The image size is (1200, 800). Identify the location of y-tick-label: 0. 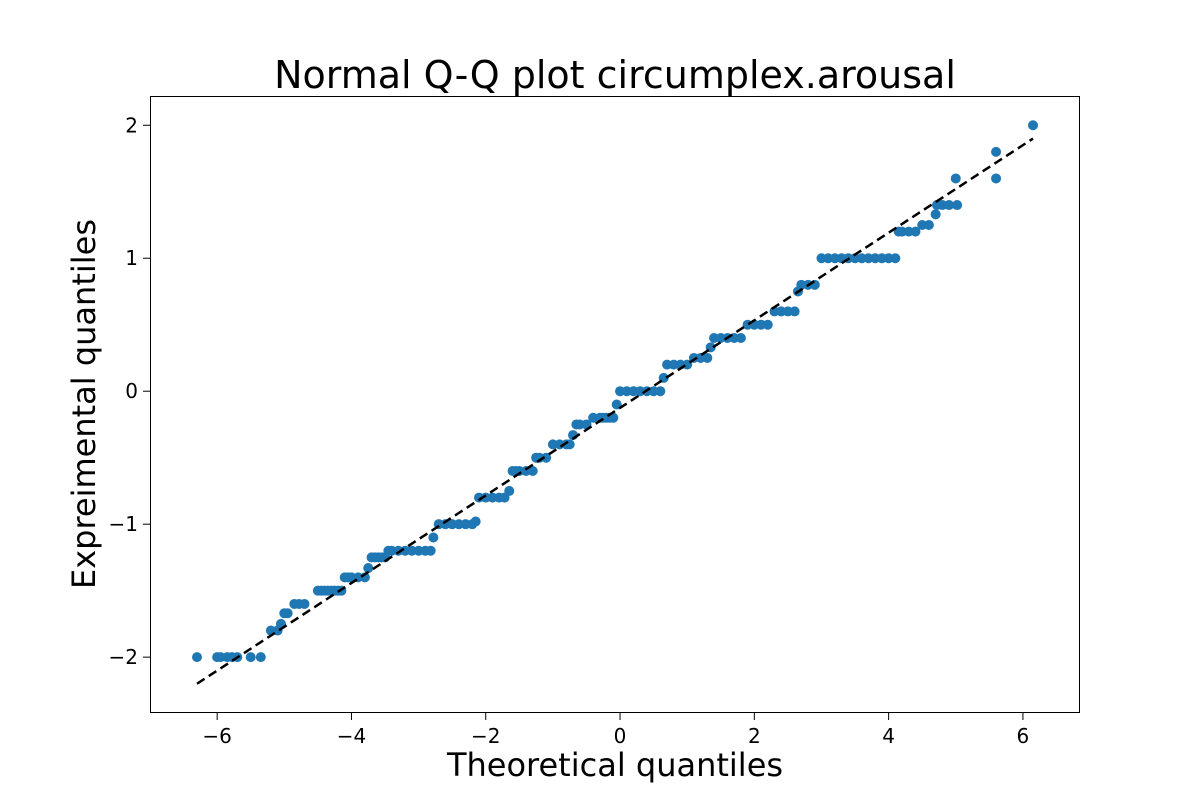
(131, 391).